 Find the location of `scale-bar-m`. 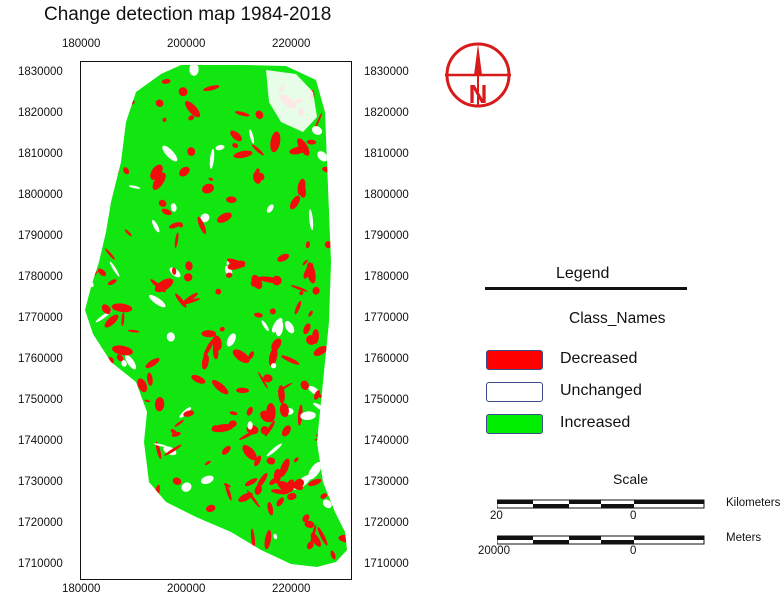

scale-bar-m is located at coordinates (601, 540).